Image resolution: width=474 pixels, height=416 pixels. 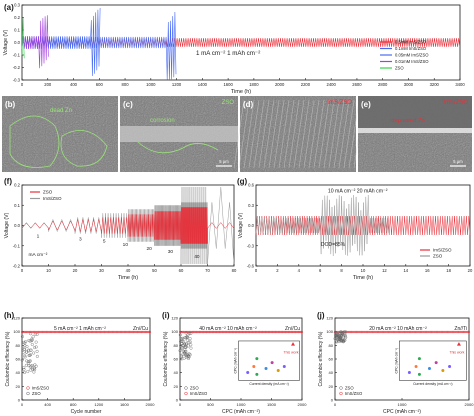 I want to click on panel-c-tag: ZSO, so click(x=228, y=103).